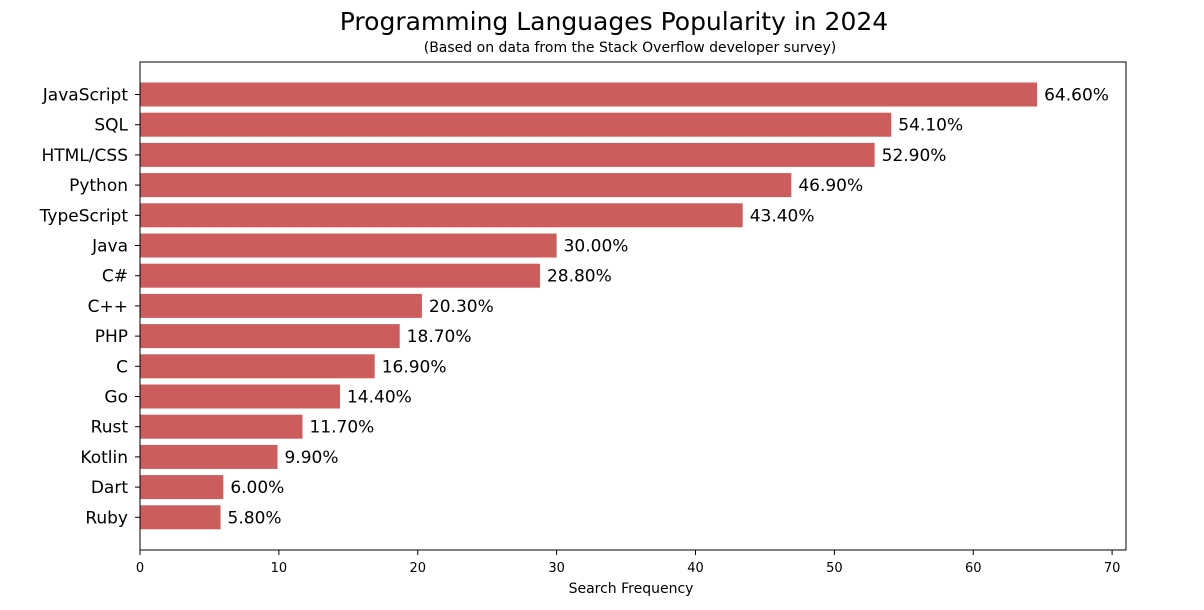 The height and width of the screenshot is (610, 1204). What do you see at coordinates (341, 428) in the screenshot?
I see `value-label-rust: 11.70%` at bounding box center [341, 428].